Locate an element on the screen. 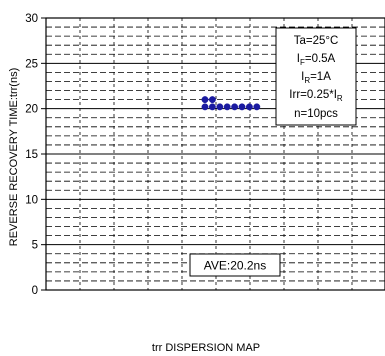 The height and width of the screenshot is (356, 385). condition-line: n=10pcs is located at coordinates (316, 114).